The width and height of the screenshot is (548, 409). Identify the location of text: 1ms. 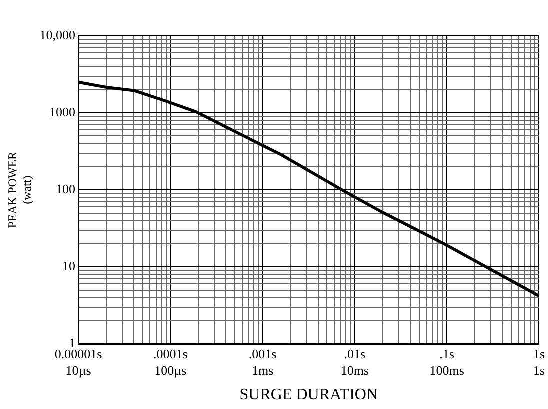
(263, 370).